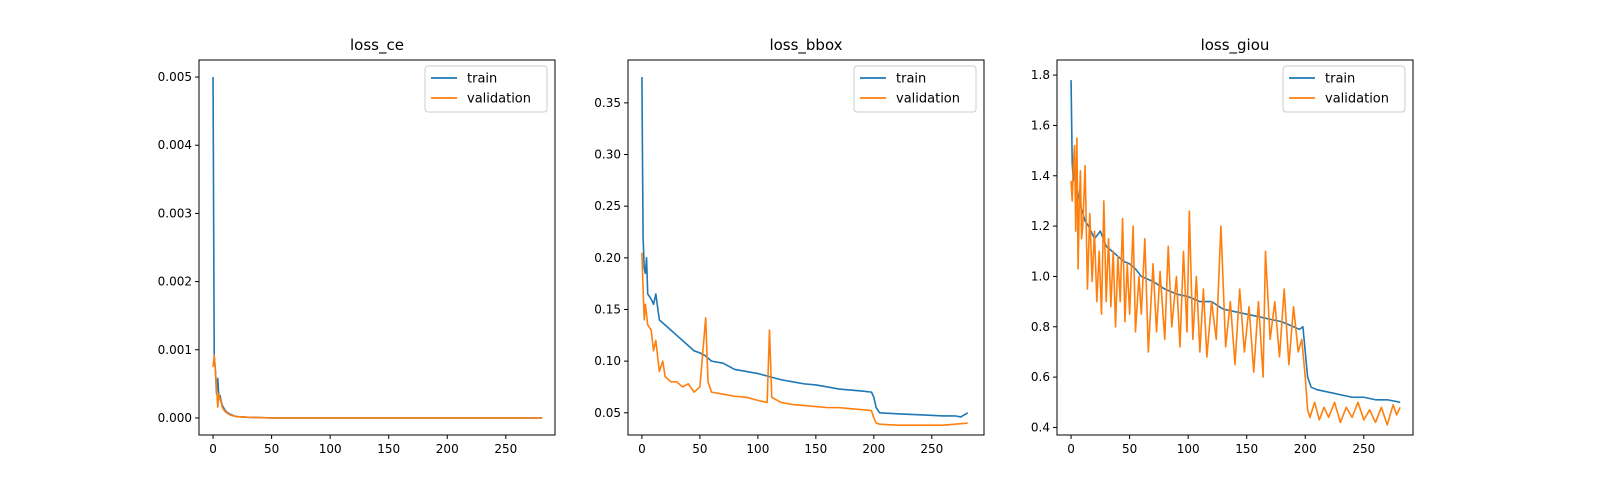 The width and height of the screenshot is (1600, 500). I want to click on chart-giou-xtick-label: 0, so click(1071, 449).